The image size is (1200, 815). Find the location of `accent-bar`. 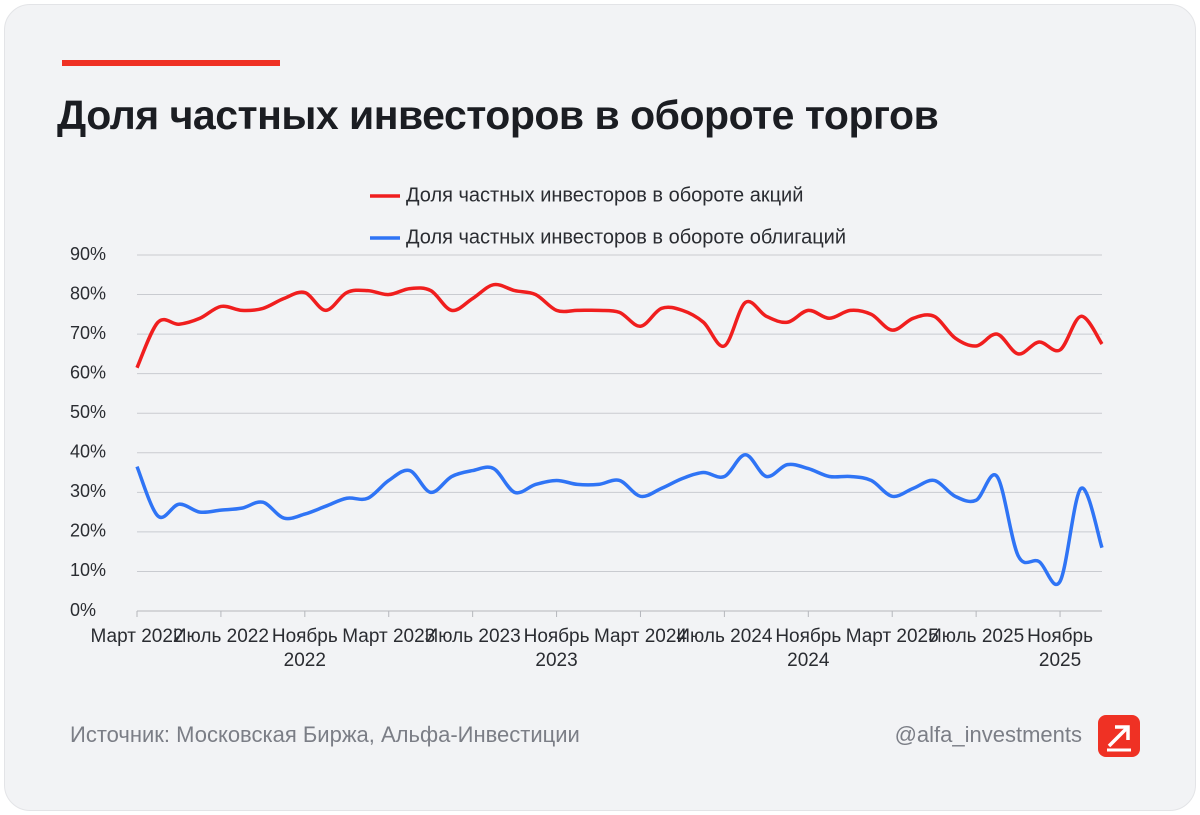

accent-bar is located at coordinates (171, 63).